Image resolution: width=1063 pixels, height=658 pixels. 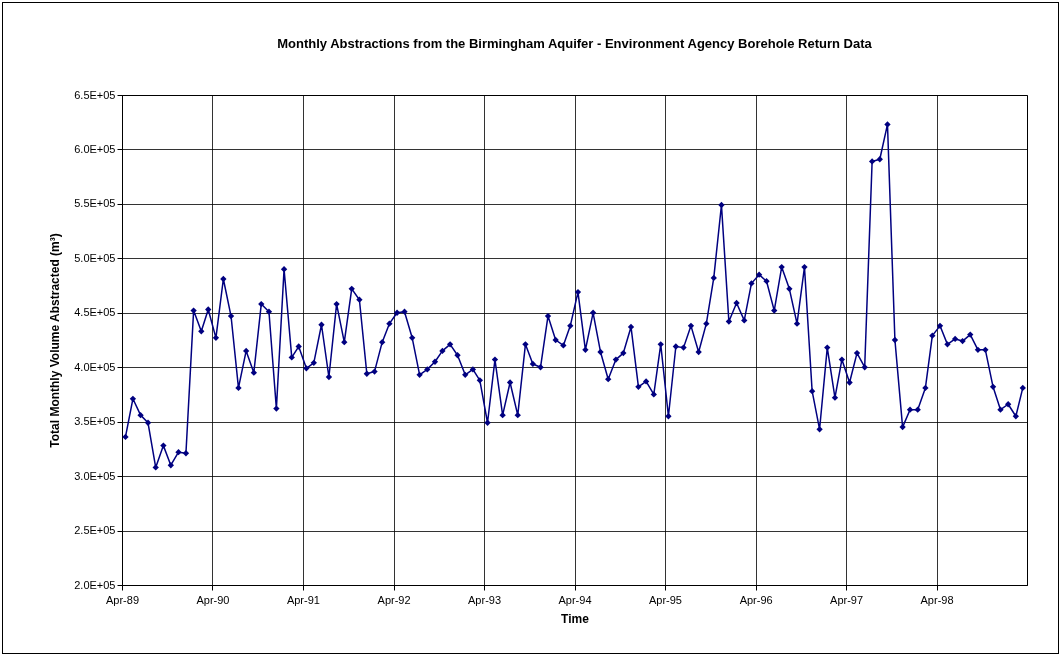 I want to click on chart-title: Monthly Abstractions from the Birmingham Aquifer - Environment Agency Borehole Return Data, so click(x=575, y=43).